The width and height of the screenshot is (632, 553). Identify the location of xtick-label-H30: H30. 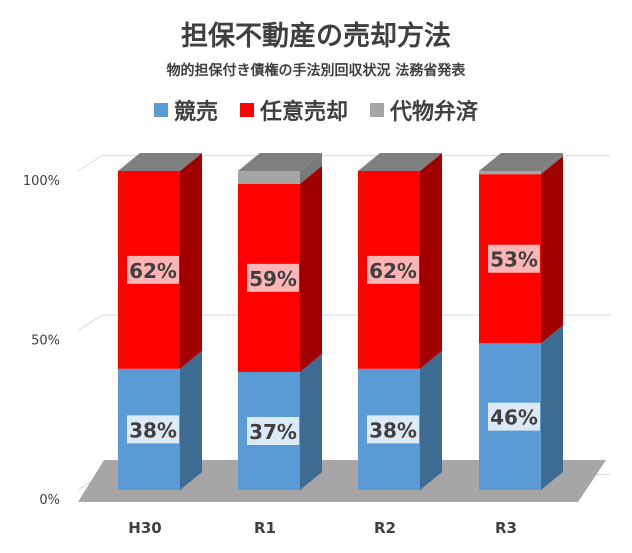
(144, 528).